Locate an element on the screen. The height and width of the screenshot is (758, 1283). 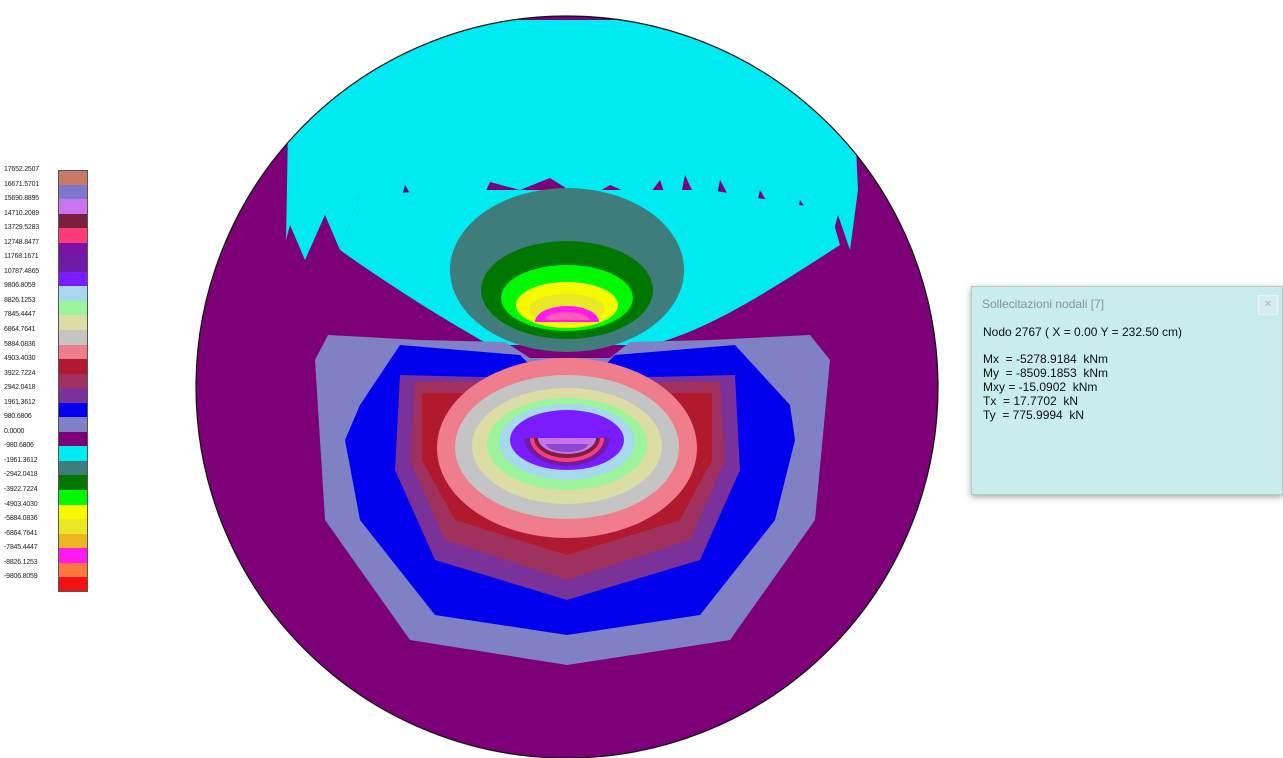
legend-label: -1961.3612 is located at coordinates (21, 460).